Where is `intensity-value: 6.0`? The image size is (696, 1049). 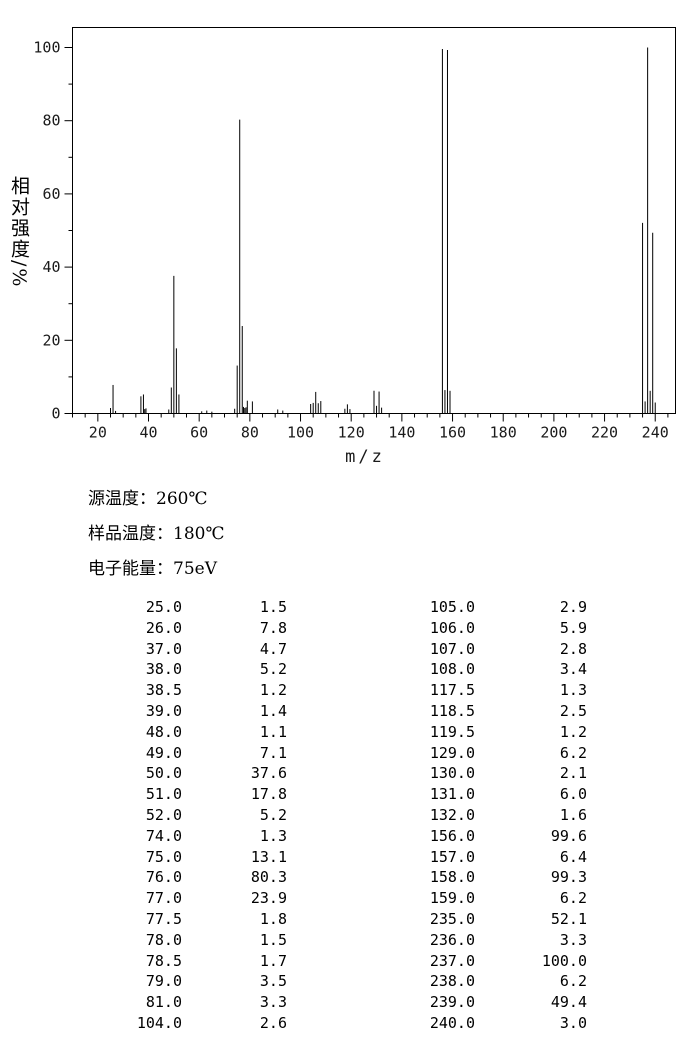
intensity-value: 6.0 is located at coordinates (573, 794).